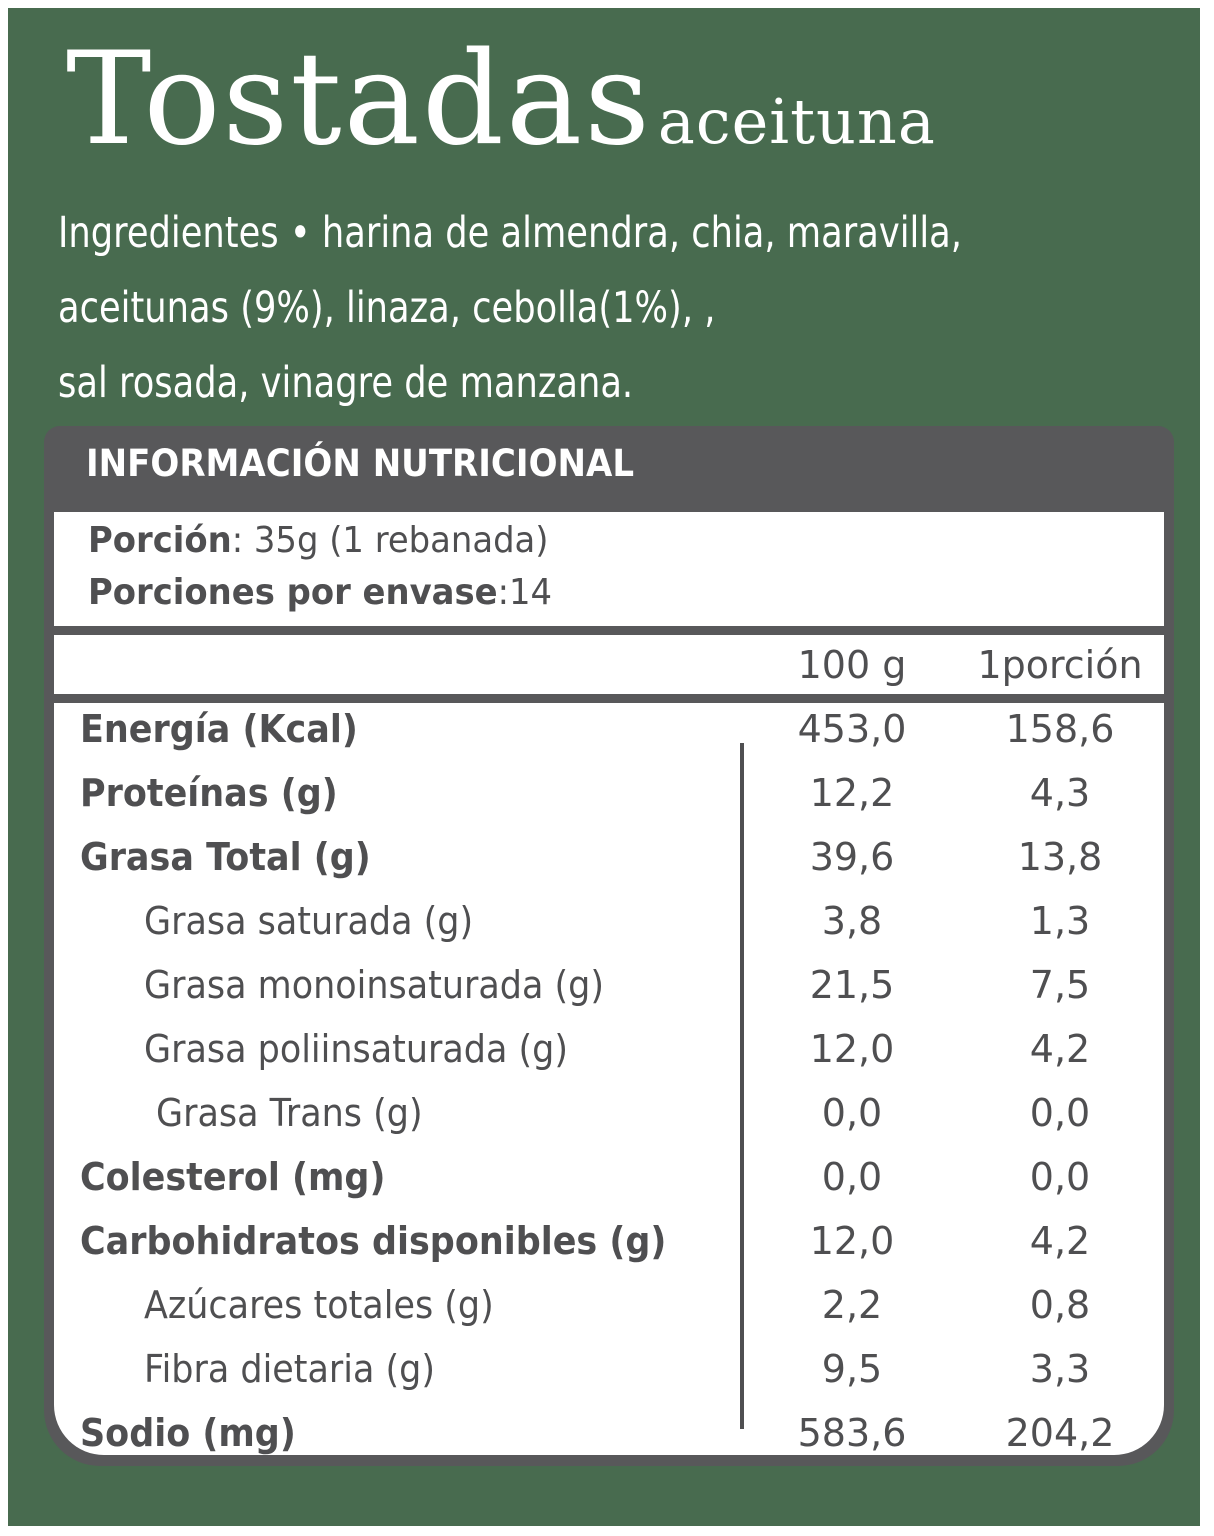 This screenshot has height=1536, width=1214. What do you see at coordinates (319, 1305) in the screenshot?
I see `nutrient-name: Azúcares totales (g)` at bounding box center [319, 1305].